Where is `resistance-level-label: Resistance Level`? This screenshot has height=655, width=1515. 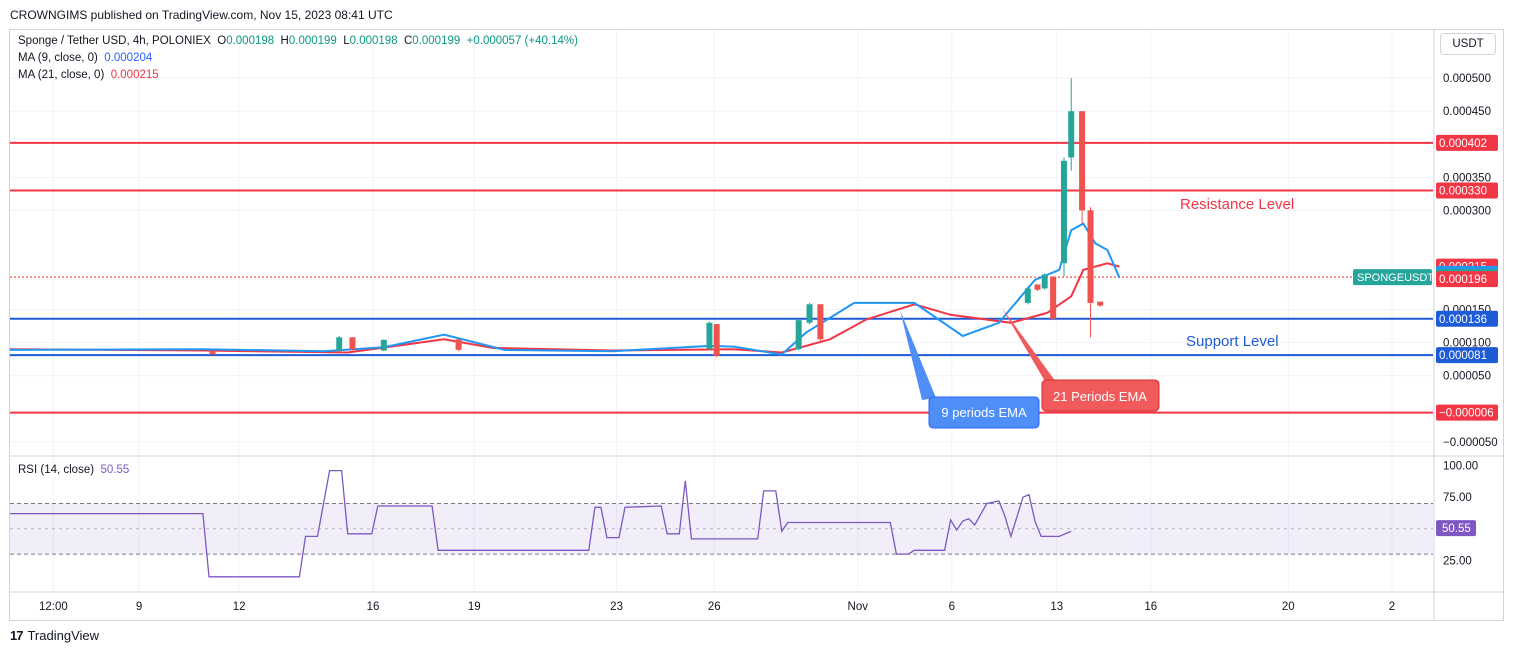
resistance-level-label: Resistance Level is located at coordinates (1237, 204).